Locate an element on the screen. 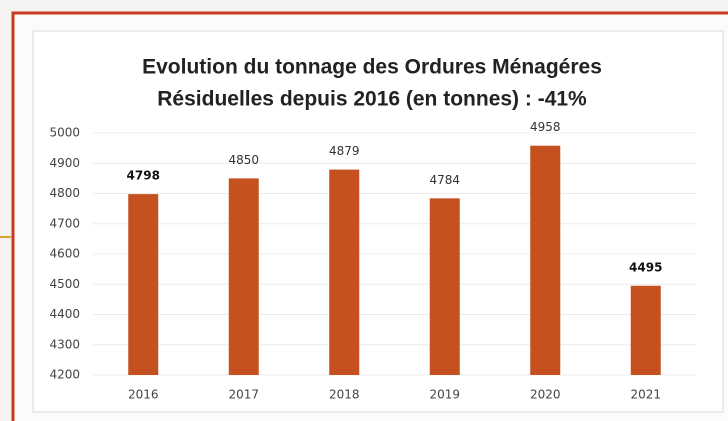 This screenshot has width=728, height=421. x-tick-label: 2019 is located at coordinates (444, 395).